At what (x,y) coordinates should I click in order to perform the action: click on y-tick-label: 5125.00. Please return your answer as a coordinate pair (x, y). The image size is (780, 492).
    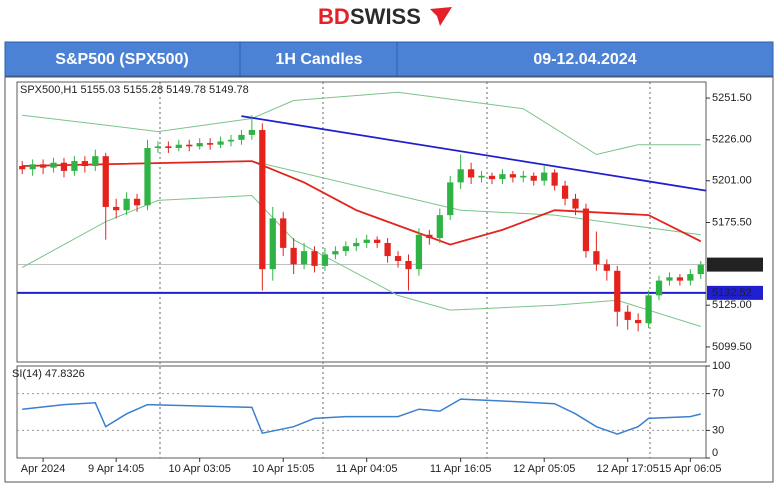
    Looking at the image, I should click on (732, 305).